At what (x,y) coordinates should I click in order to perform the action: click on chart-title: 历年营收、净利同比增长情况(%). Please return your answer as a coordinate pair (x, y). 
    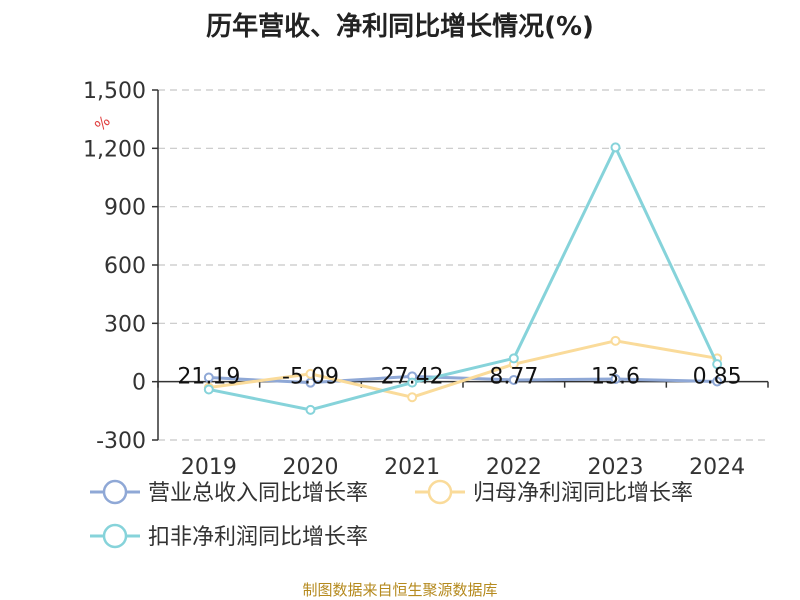
    Looking at the image, I should click on (400, 27).